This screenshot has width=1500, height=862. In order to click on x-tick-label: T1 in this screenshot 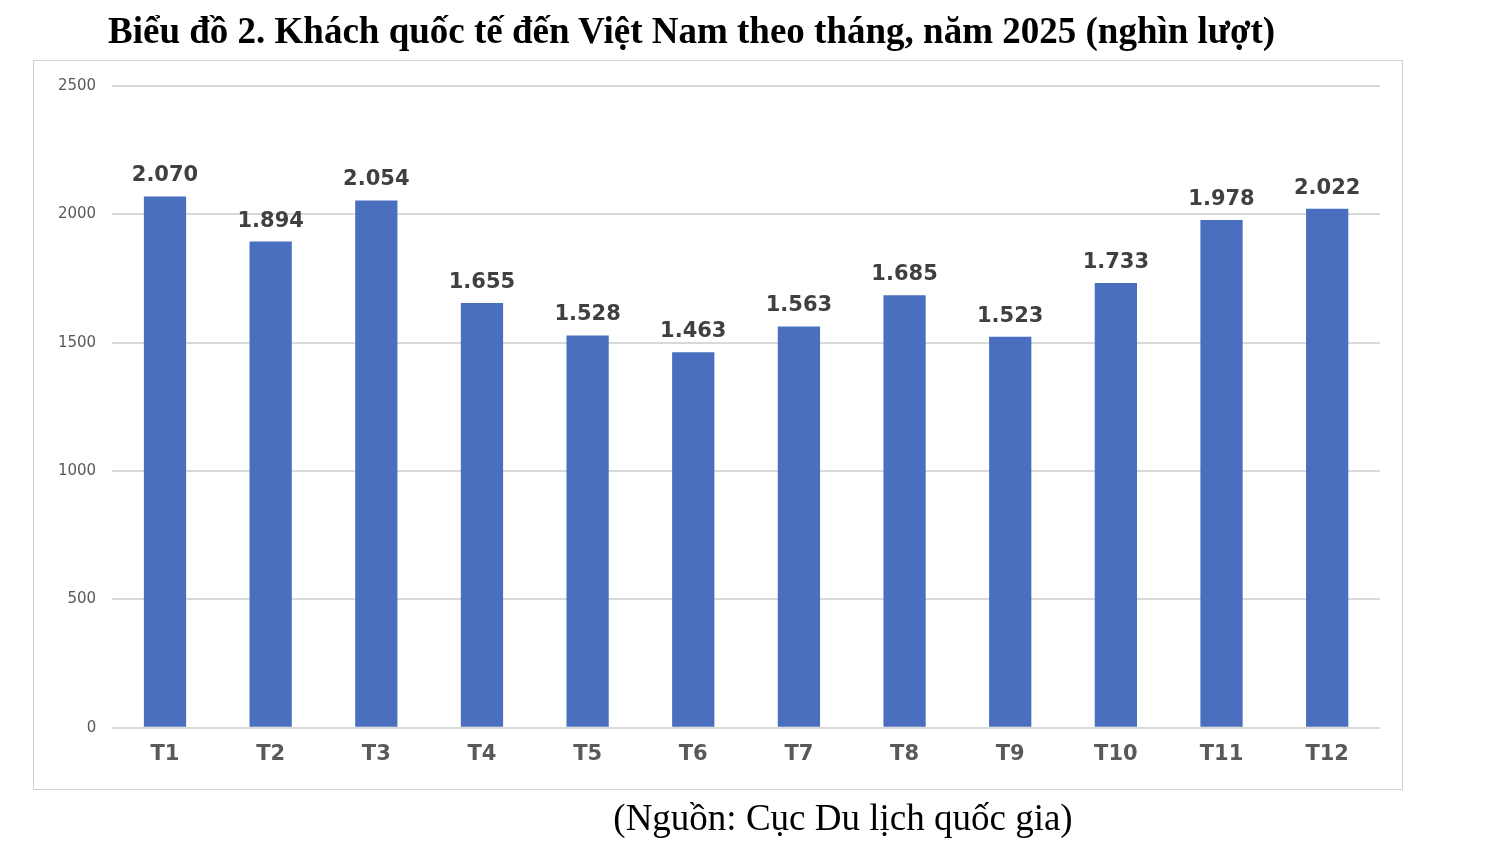, I will do `click(165, 752)`.